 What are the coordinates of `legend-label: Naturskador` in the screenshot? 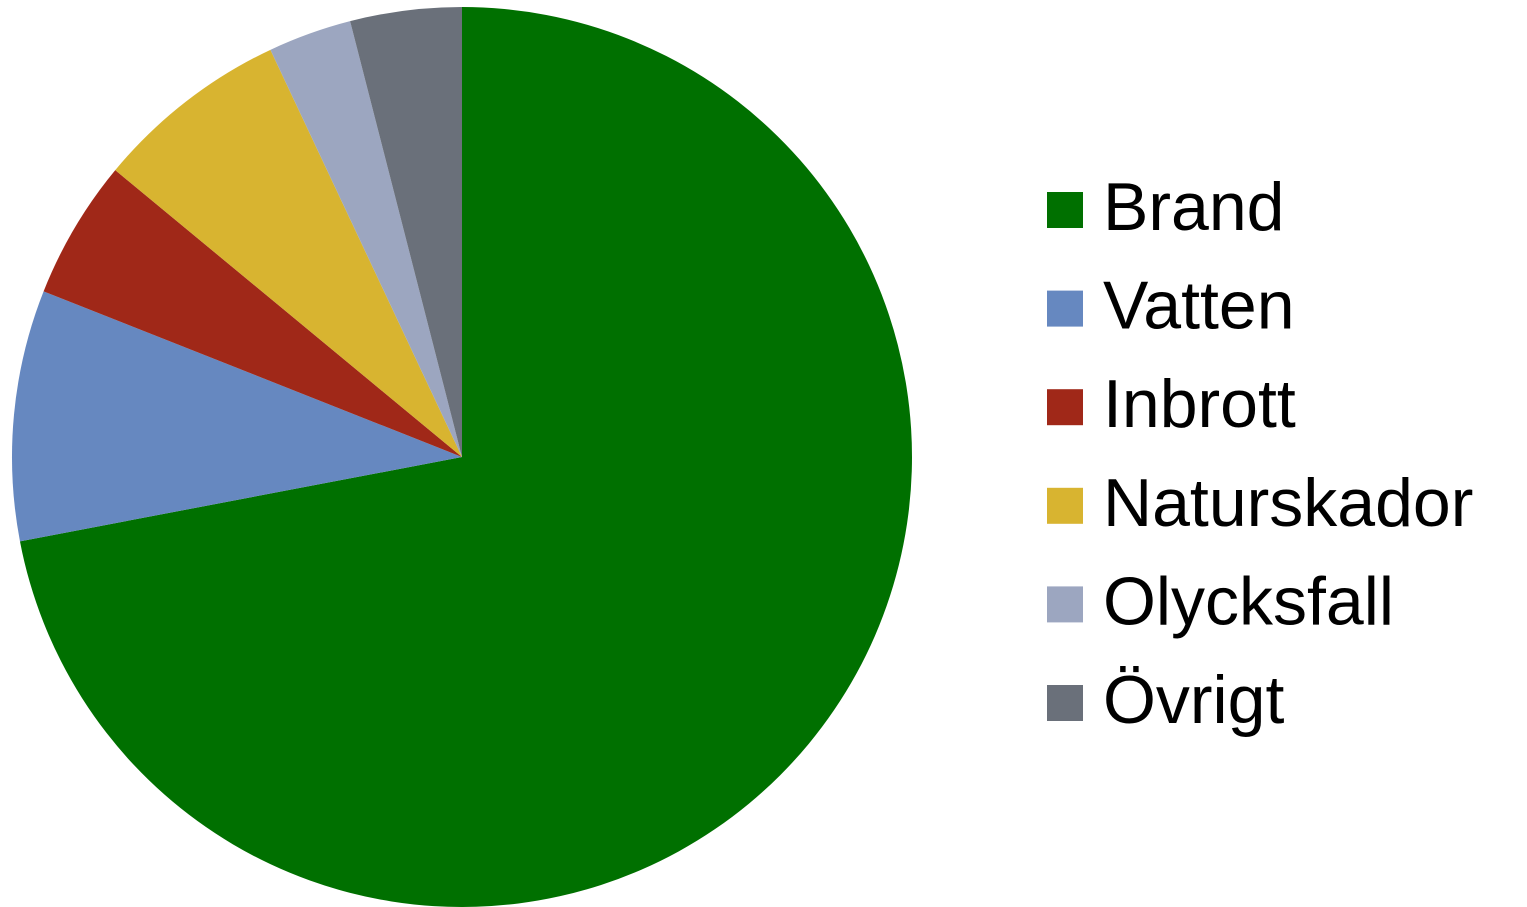 It's located at (1288, 503).